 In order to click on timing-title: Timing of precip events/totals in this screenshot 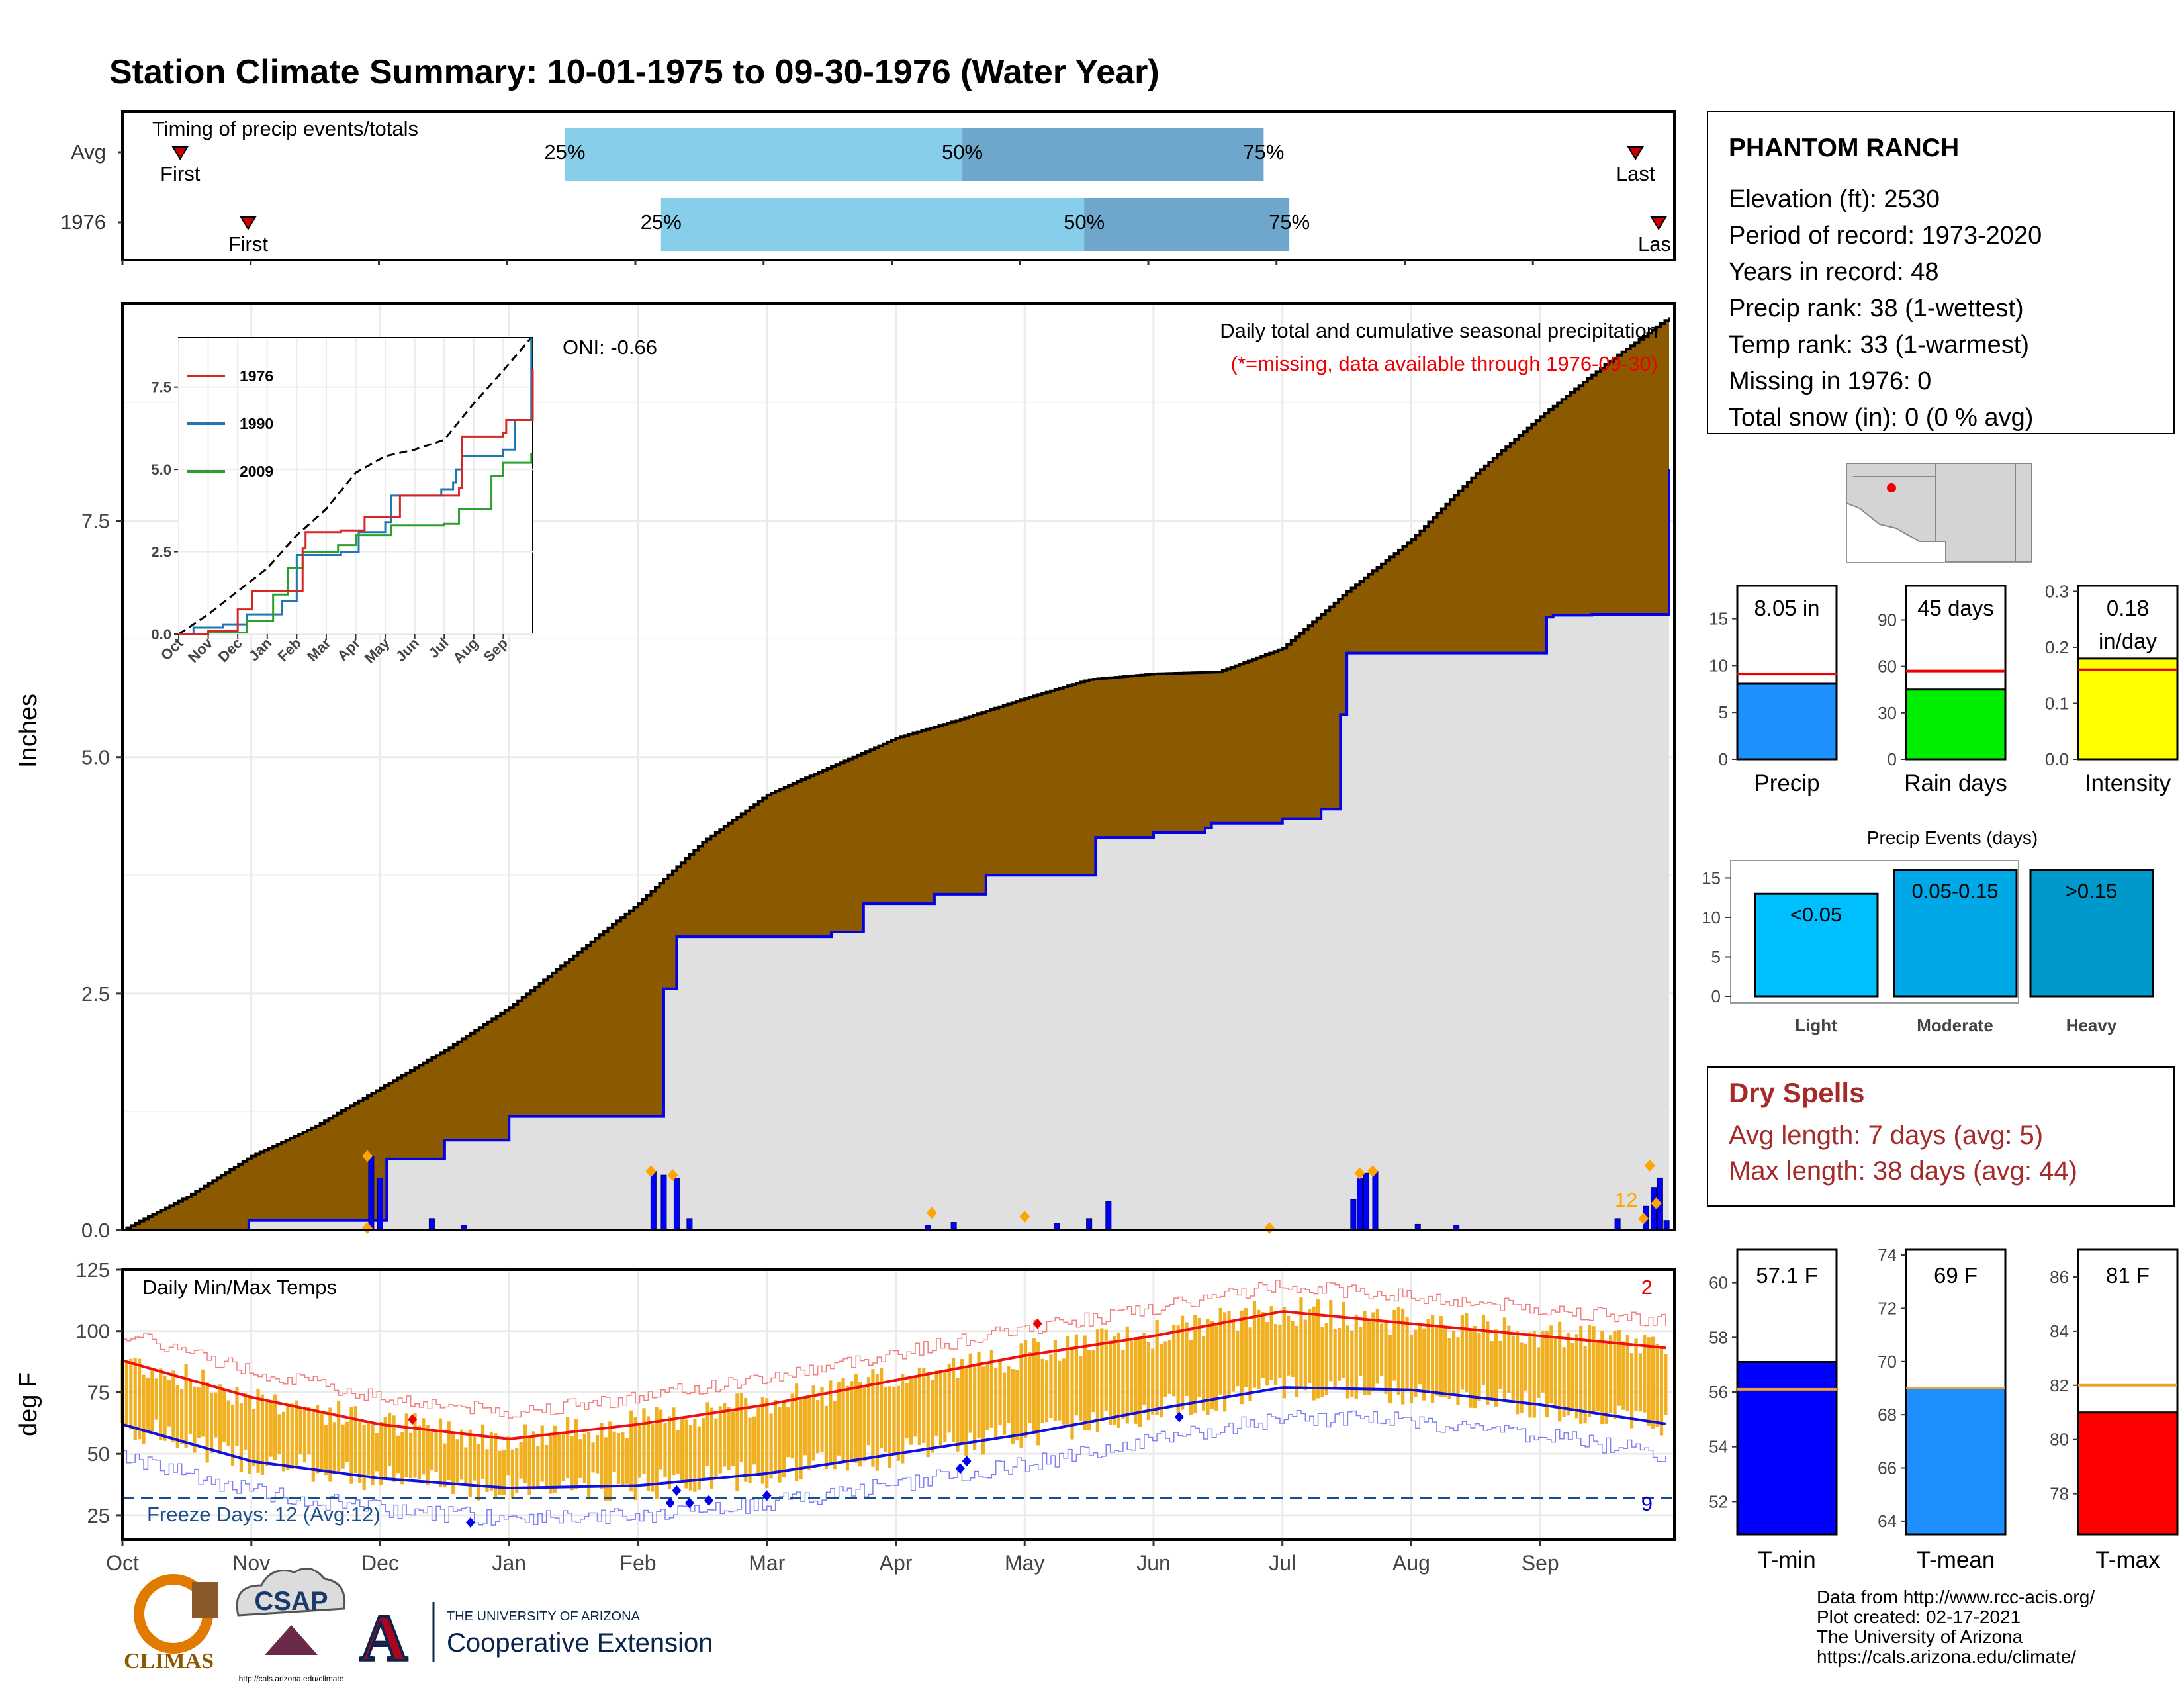, I will do `click(285, 128)`.